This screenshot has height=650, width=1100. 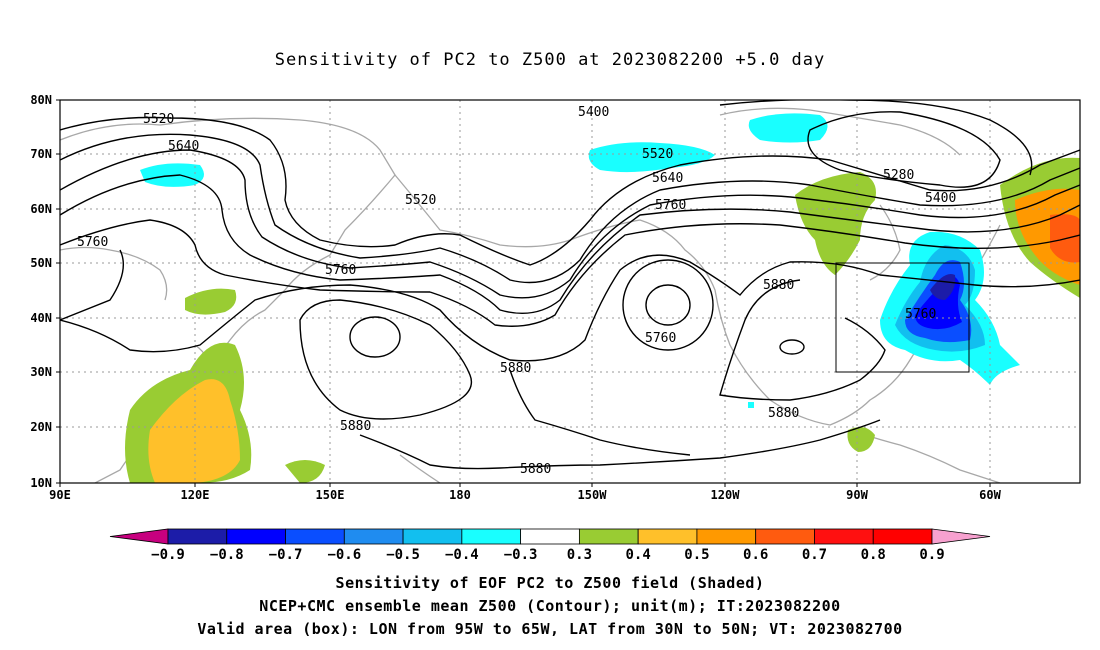 I want to click on colorbar-label: −0.5, so click(x=403, y=555).